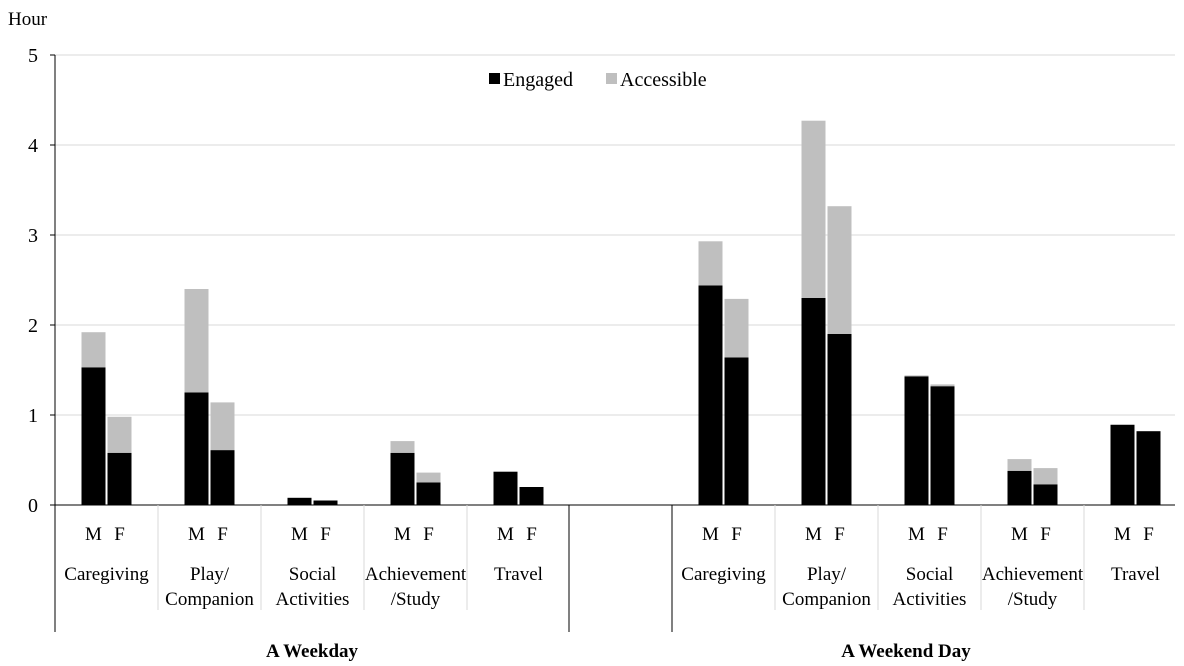  What do you see at coordinates (33, 236) in the screenshot?
I see `y-tick-label: 3` at bounding box center [33, 236].